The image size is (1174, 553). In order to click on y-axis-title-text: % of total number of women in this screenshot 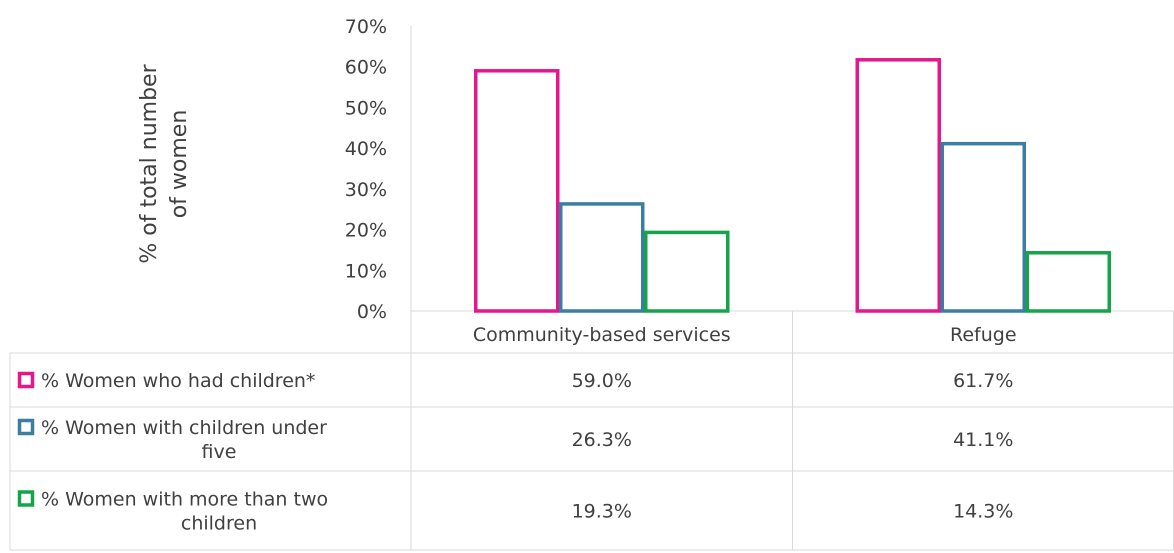, I will do `click(164, 163)`.